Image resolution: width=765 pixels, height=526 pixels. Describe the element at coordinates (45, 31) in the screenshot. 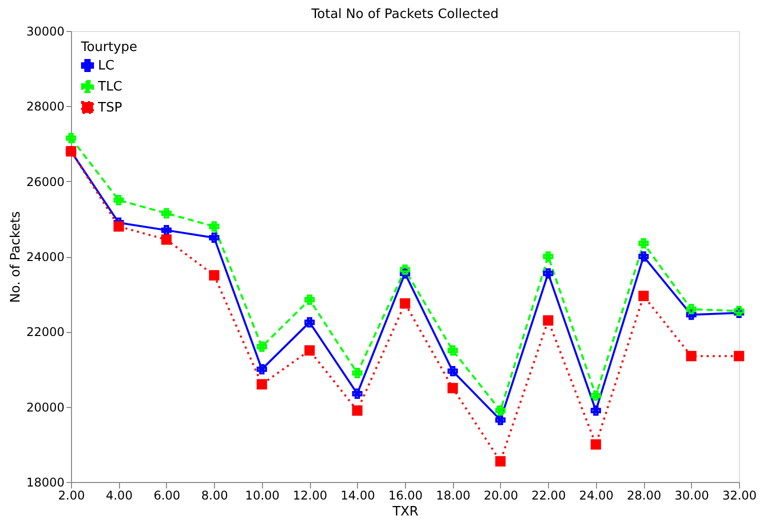

I see `y-tick-label: 30000` at that location.